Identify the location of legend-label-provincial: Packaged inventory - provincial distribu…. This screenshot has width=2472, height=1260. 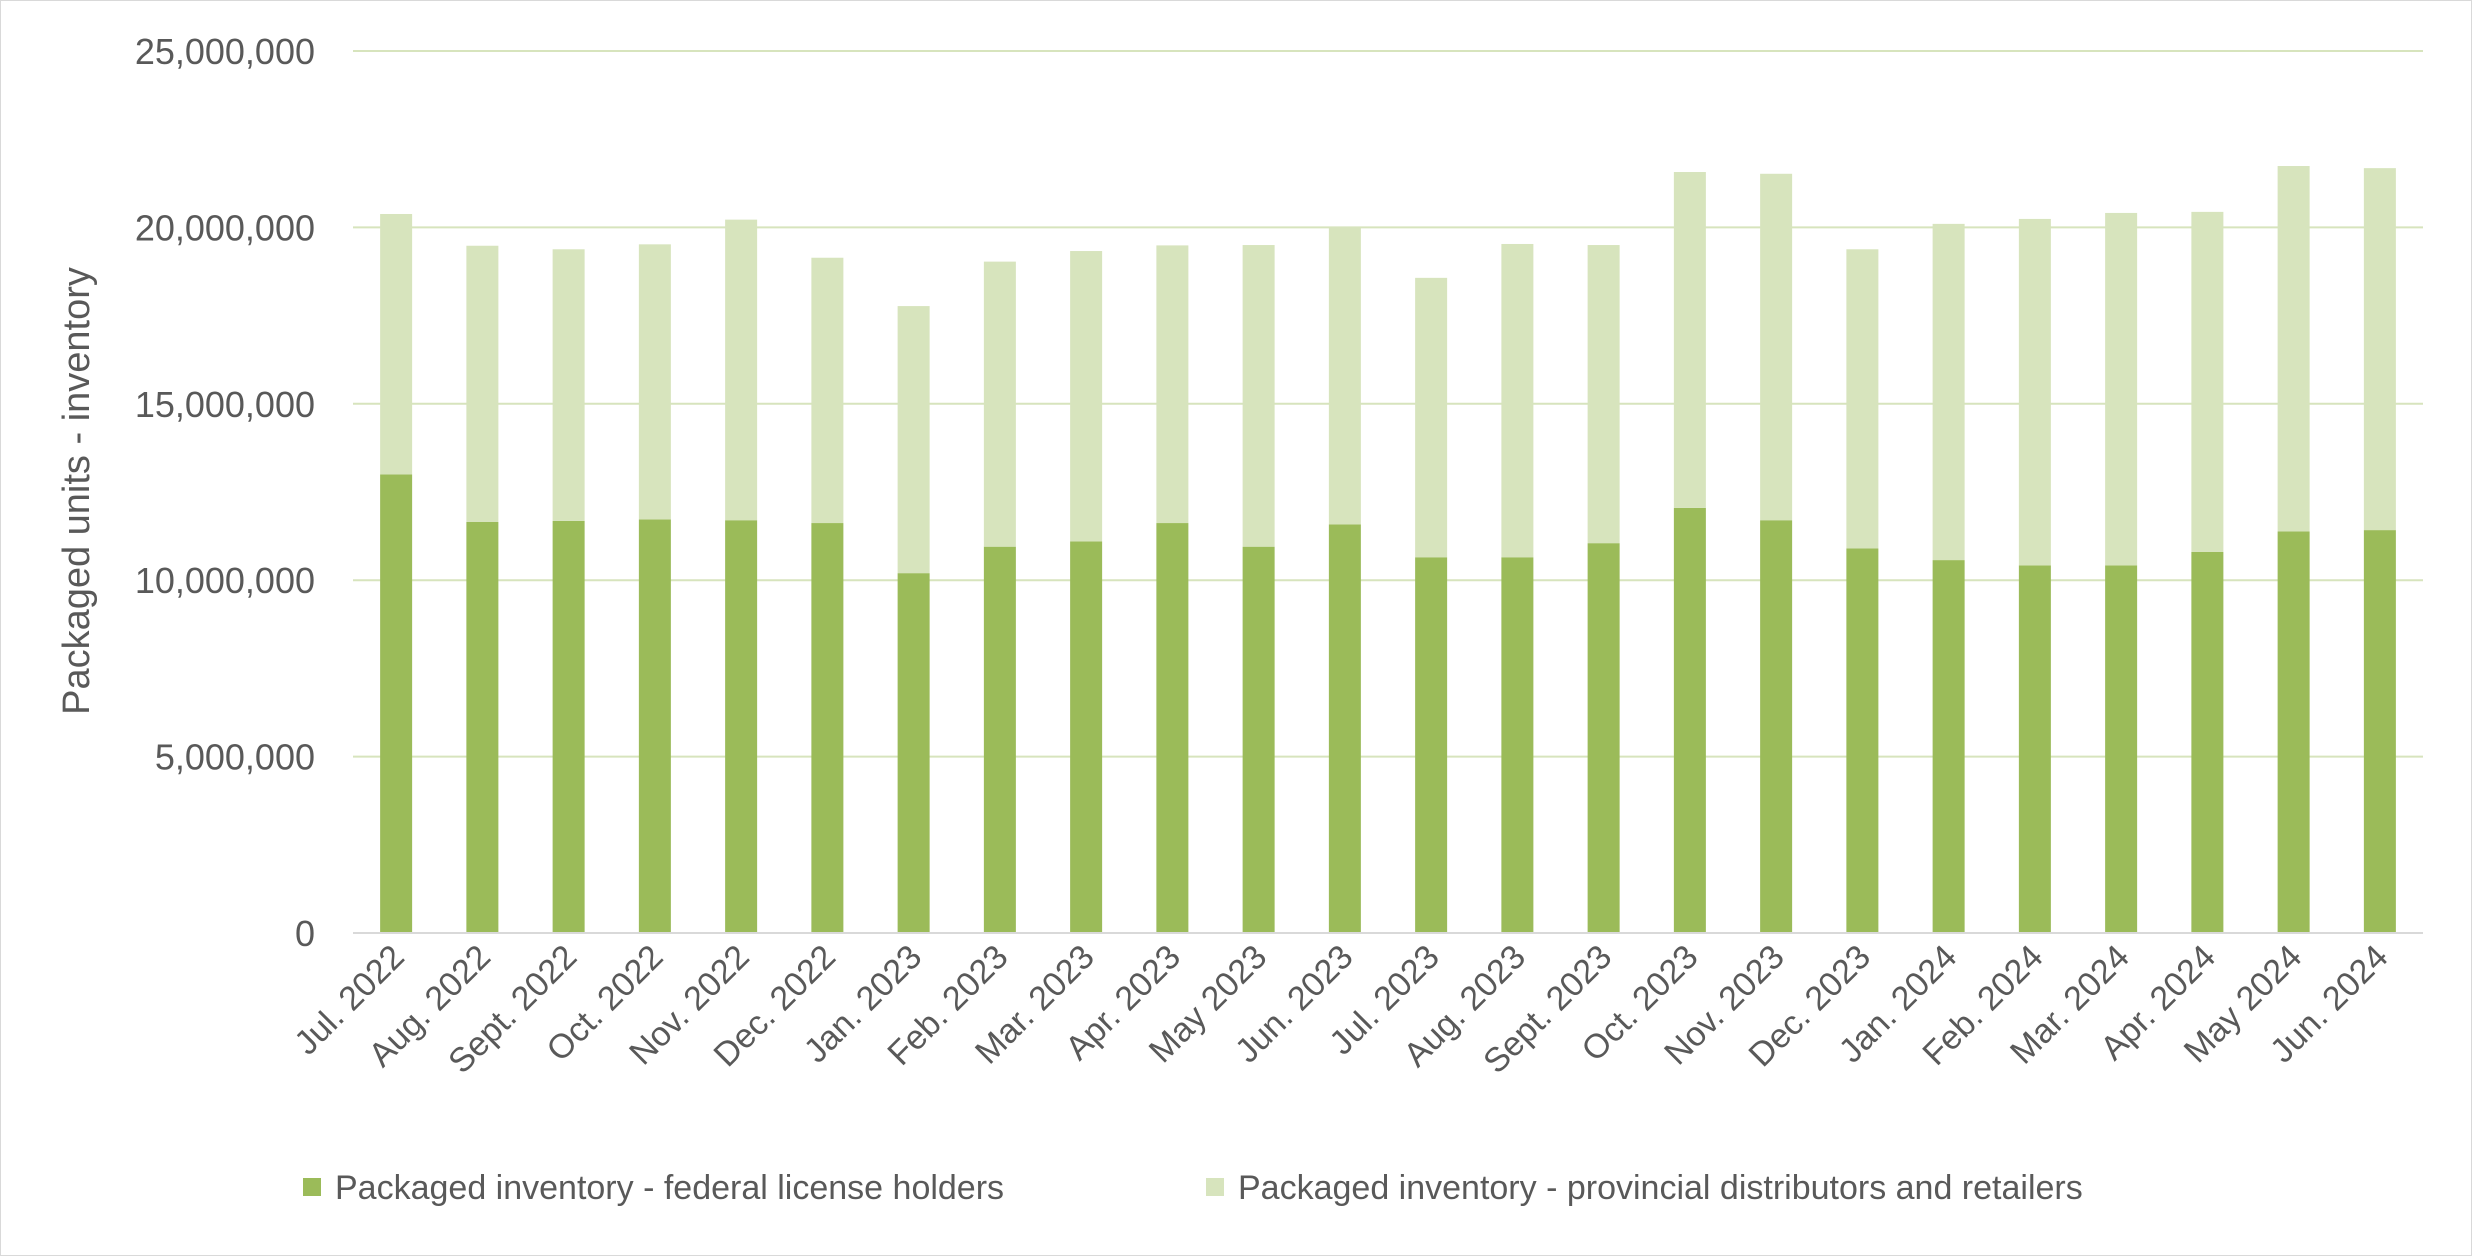
(1660, 1188).